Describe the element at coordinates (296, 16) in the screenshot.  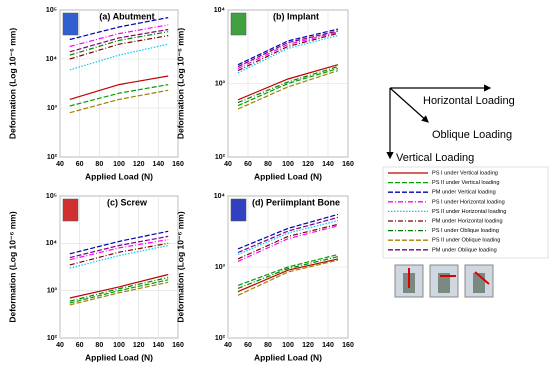
I see `chart-title: (b) Implant` at that location.